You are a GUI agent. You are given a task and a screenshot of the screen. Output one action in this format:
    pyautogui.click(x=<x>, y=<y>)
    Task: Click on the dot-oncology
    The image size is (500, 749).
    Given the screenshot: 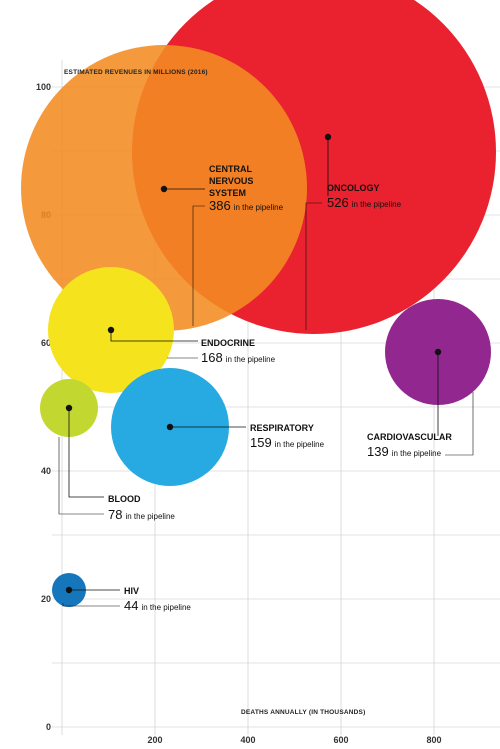 What is the action you would take?
    pyautogui.click(x=328, y=137)
    